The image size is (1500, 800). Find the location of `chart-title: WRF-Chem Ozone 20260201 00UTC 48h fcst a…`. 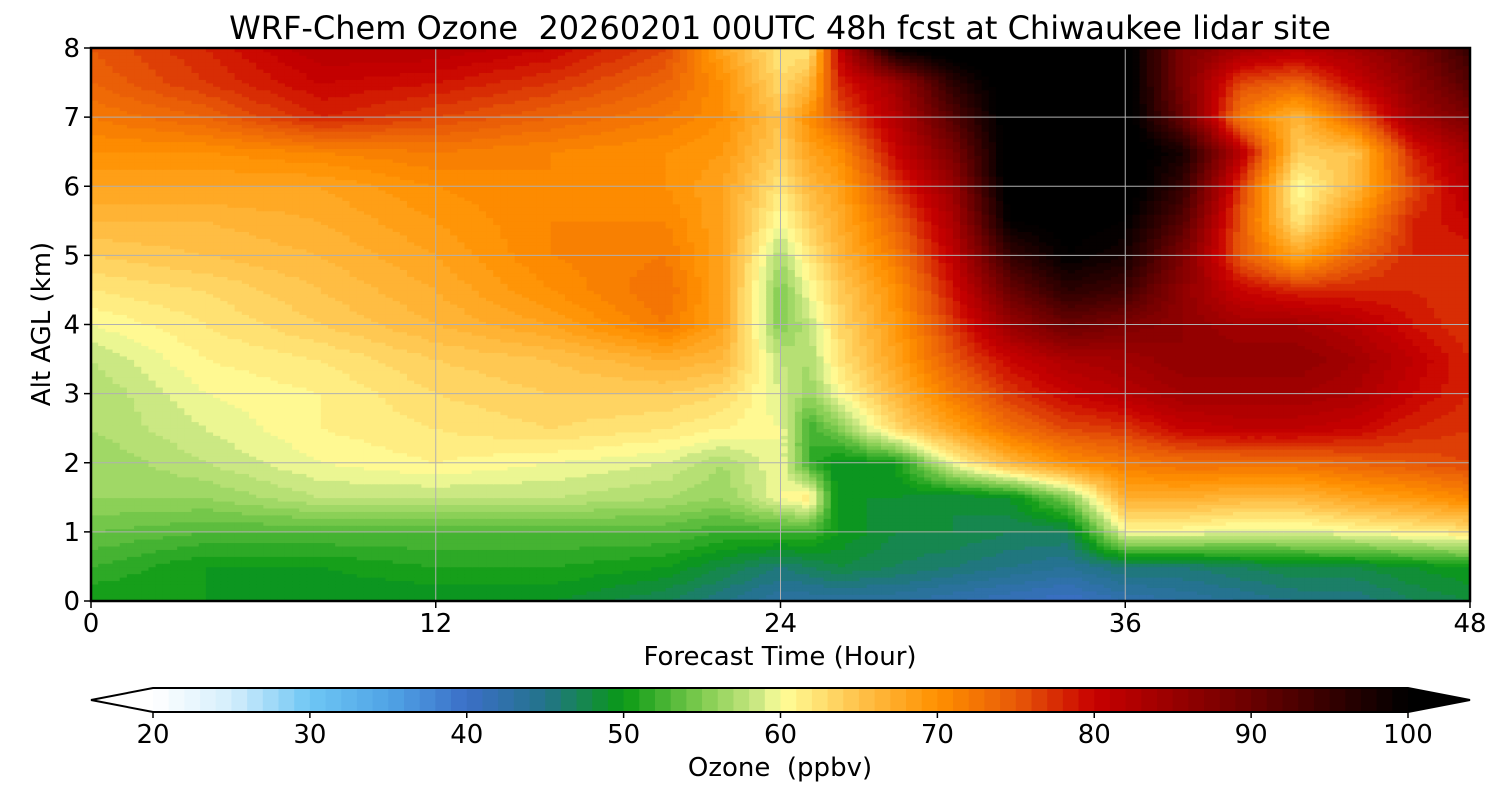

chart-title: WRF-Chem Ozone 20260201 00UTC 48h fcst a… is located at coordinates (780, 28).